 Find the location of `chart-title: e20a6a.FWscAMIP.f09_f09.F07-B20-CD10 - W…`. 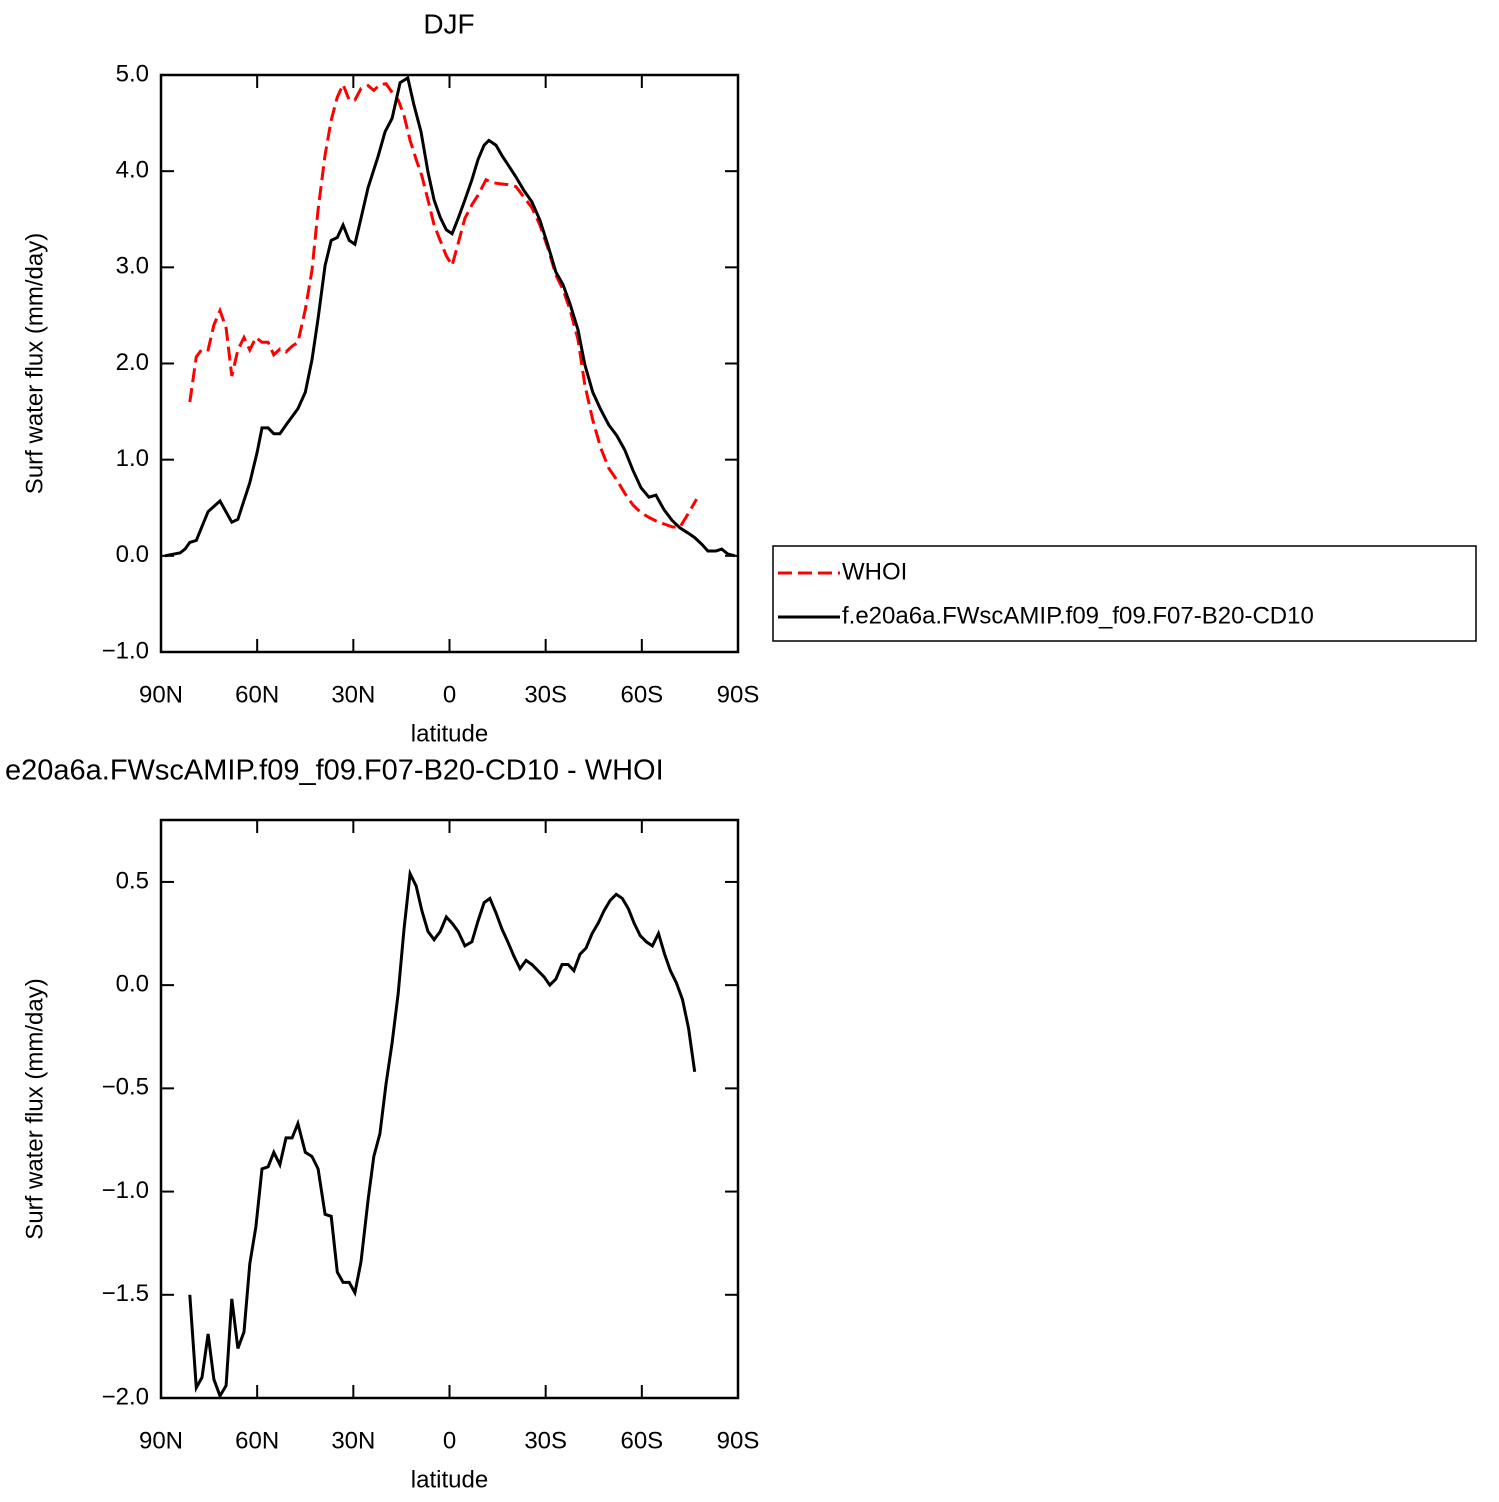

chart-title: e20a6a.FWscAMIP.f09_f09.F07-B20-CD10 - W… is located at coordinates (334, 771).